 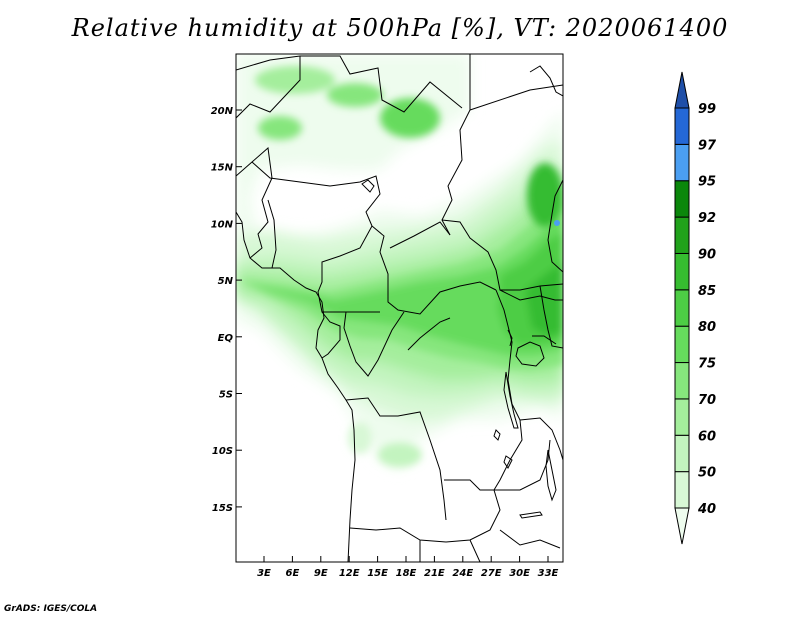 I want to click on border-west-small, so click(x=254, y=203).